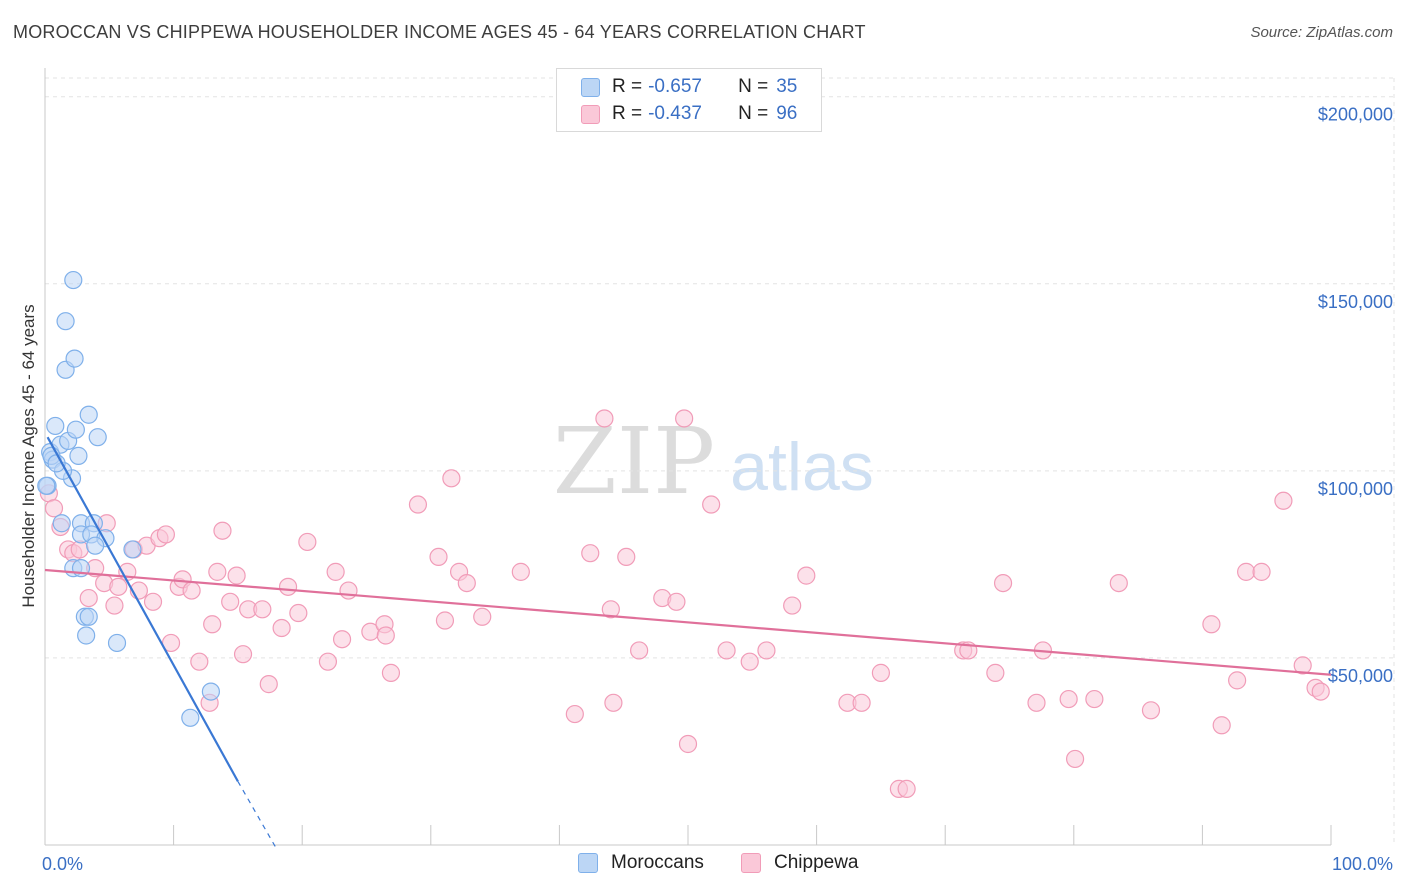 The height and width of the screenshot is (892, 1406). I want to click on legend-n-value: 96, so click(787, 113).